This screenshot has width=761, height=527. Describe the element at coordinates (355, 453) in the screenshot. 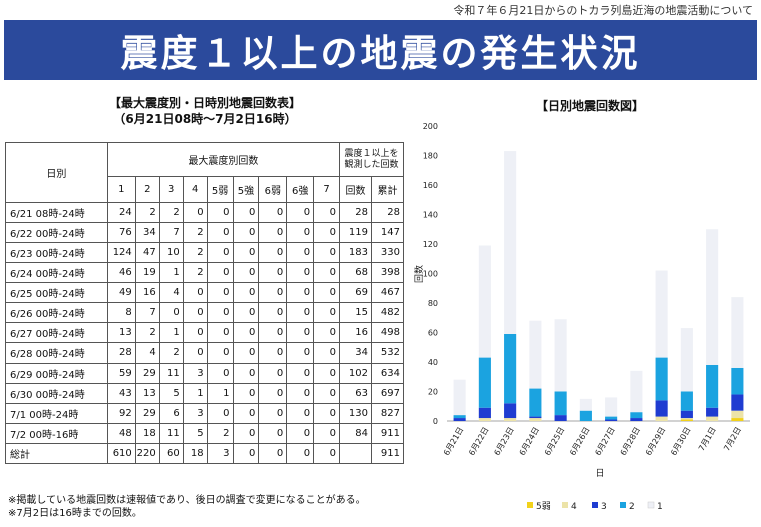

I see `day-total-cell` at that location.